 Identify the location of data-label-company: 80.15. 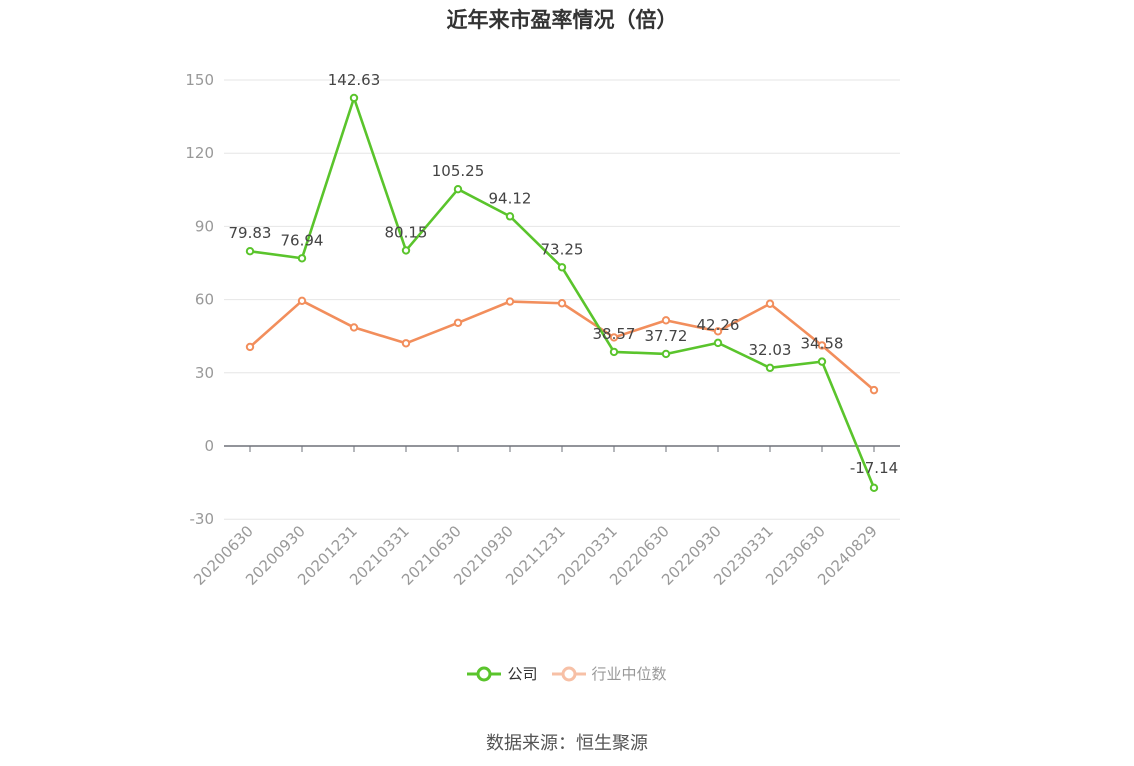
(406, 232).